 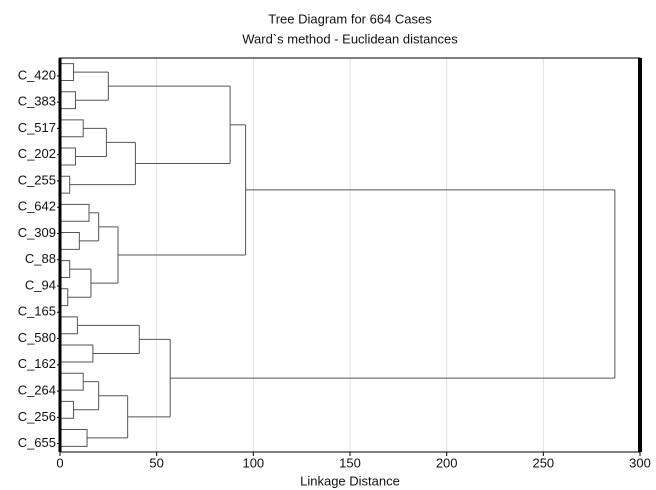 I want to click on y-tick-label: C_642, so click(x=37, y=206).